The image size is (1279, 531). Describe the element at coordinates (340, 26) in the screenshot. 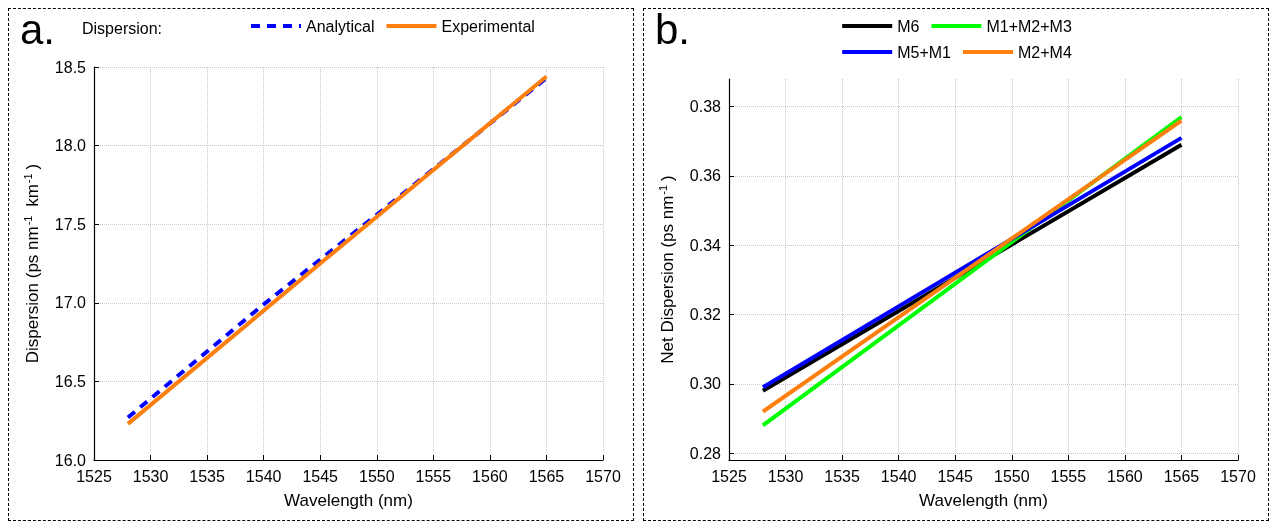

I see `legend-label: Analytical` at that location.